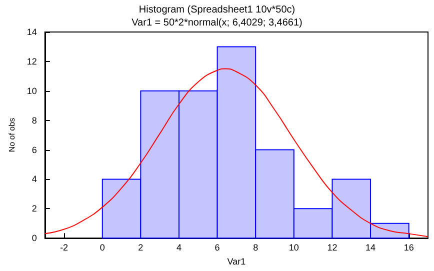 Image resolution: width=434 pixels, height=271 pixels. What do you see at coordinates (34, 120) in the screenshot?
I see `y-tick-label: 8` at bounding box center [34, 120].